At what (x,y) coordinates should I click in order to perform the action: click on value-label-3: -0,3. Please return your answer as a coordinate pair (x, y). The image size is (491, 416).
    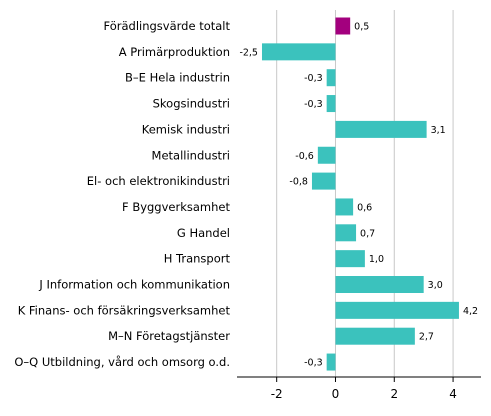
    Looking at the image, I should click on (313, 104).